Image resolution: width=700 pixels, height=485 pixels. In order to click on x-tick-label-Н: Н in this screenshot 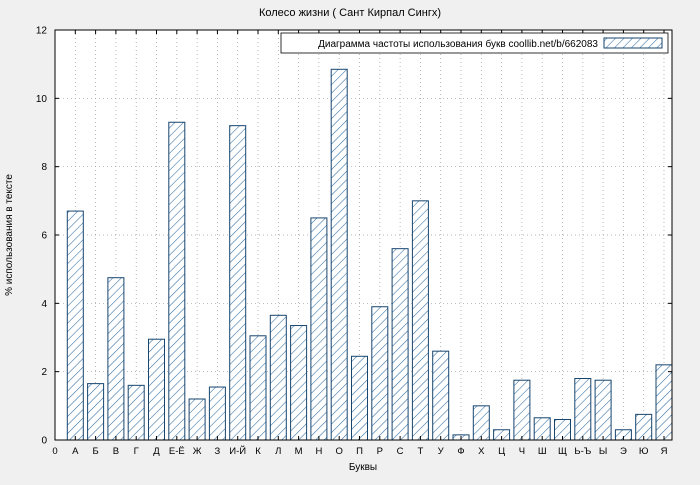, I will do `click(318, 451)`.